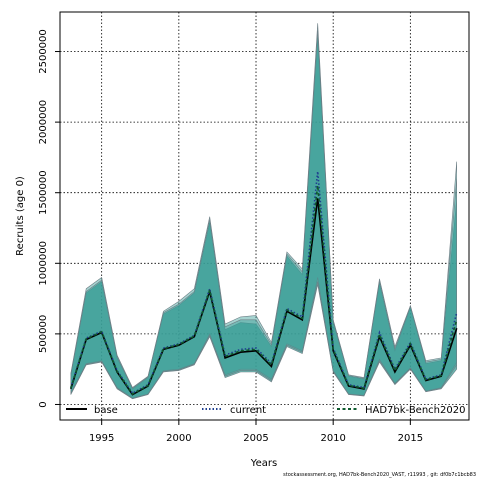 This screenshot has width=480, height=480. Describe the element at coordinates (106, 410) in the screenshot. I see `legend-label-base: base` at that location.